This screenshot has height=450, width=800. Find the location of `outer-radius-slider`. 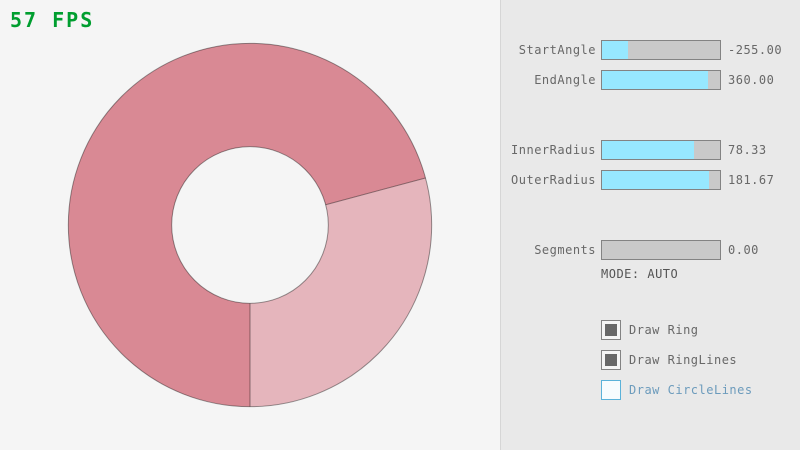

outer-radius-slider is located at coordinates (661, 180).